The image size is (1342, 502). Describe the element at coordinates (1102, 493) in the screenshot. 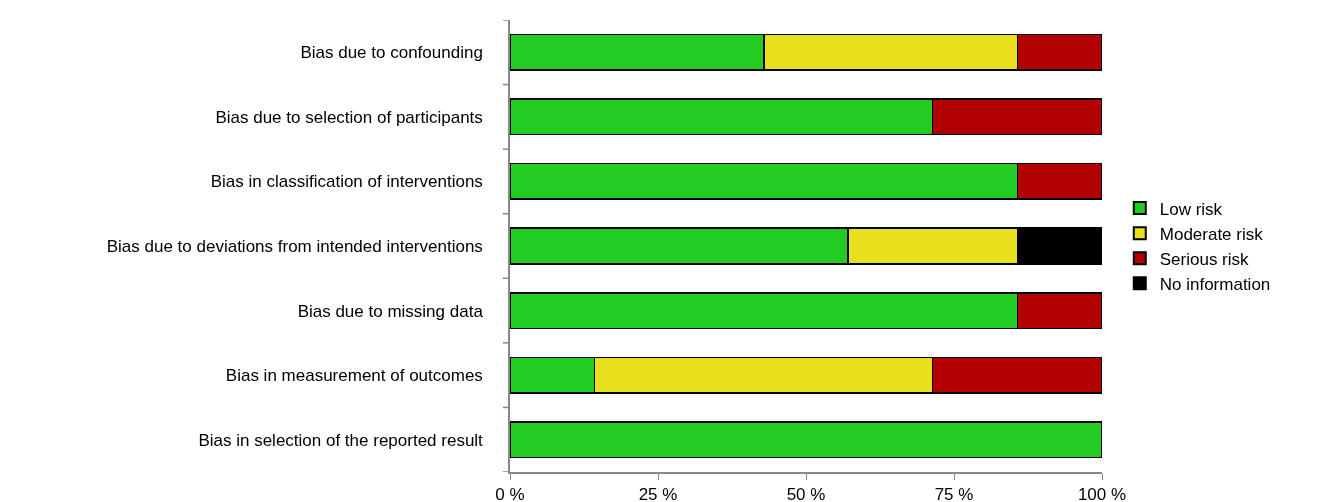

I see `x-tick-label: 100 %` at that location.